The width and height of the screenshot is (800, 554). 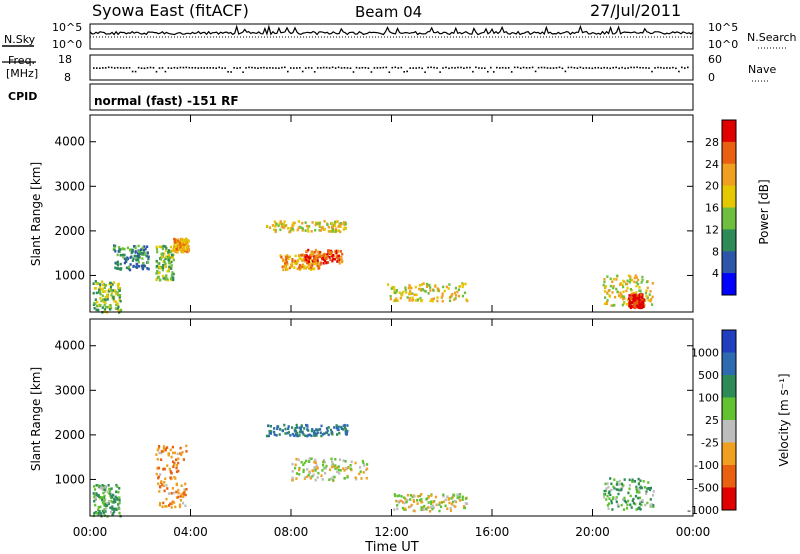 I want to click on power-colorbar-tick: 20, so click(x=712, y=186).